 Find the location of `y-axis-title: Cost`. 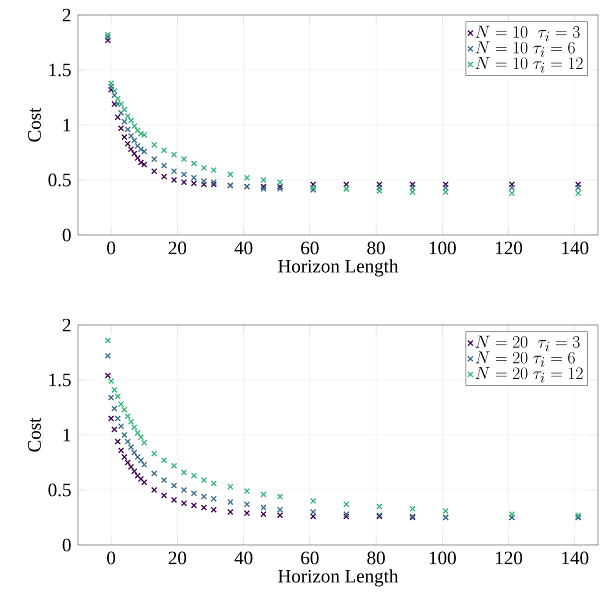

y-axis-title: Cost is located at coordinates (34, 125).